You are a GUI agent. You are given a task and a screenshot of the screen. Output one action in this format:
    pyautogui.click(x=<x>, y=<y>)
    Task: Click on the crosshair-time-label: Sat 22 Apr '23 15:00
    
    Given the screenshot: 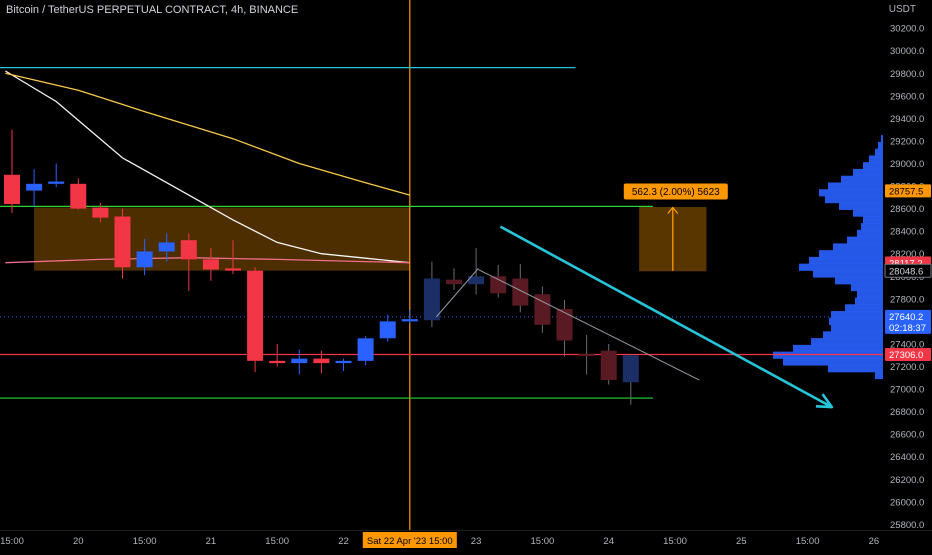 What is the action you would take?
    pyautogui.click(x=410, y=541)
    